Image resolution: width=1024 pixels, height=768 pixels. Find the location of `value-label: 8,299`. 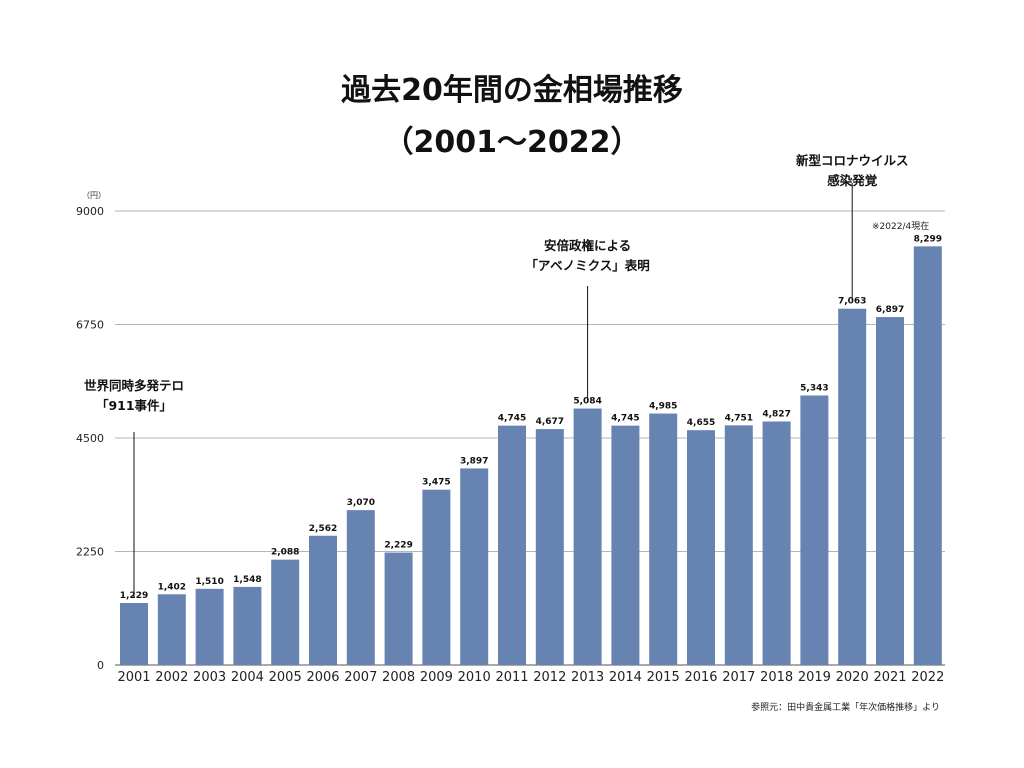

value-label: 8,299 is located at coordinates (928, 239).